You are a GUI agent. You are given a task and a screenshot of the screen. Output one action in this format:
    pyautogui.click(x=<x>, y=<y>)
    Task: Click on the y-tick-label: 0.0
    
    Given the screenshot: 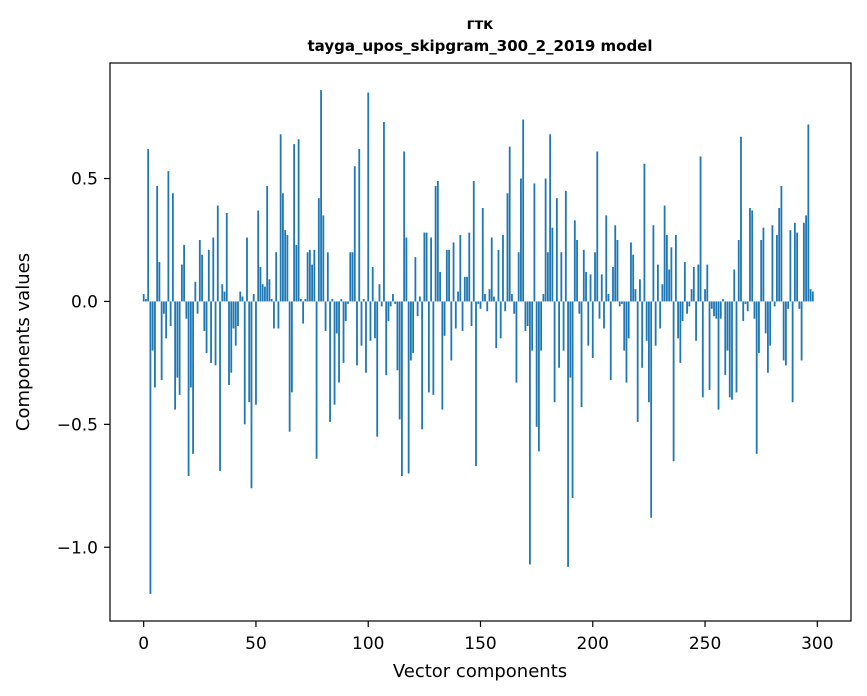 What is the action you would take?
    pyautogui.click(x=84, y=302)
    